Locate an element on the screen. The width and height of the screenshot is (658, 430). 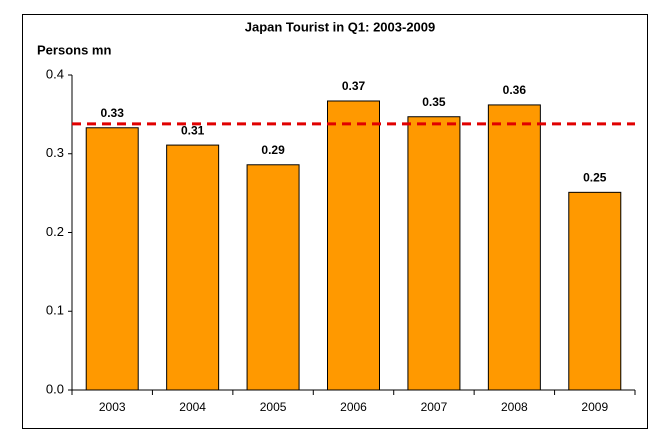
y-axis-label: Persons mn is located at coordinates (74, 49).